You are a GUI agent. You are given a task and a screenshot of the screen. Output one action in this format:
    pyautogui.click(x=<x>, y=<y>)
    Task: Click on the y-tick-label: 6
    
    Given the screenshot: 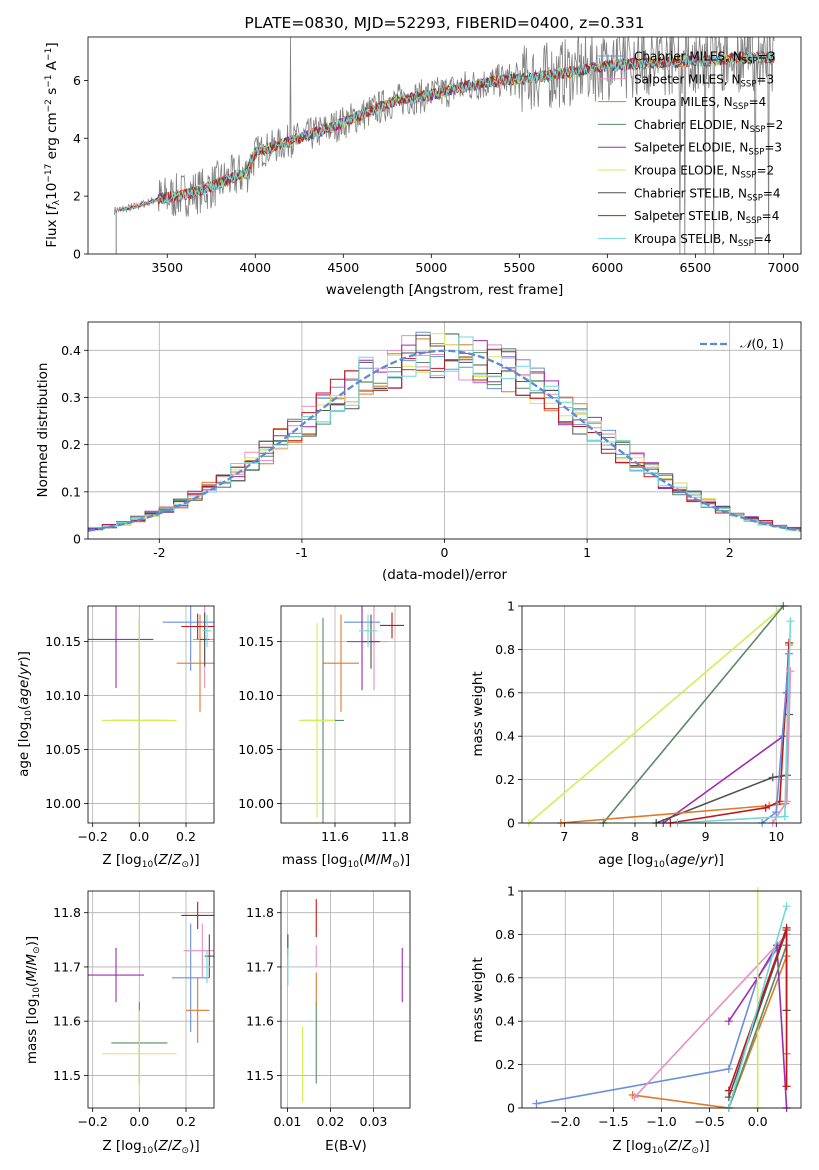 What is the action you would take?
    pyautogui.click(x=77, y=80)
    